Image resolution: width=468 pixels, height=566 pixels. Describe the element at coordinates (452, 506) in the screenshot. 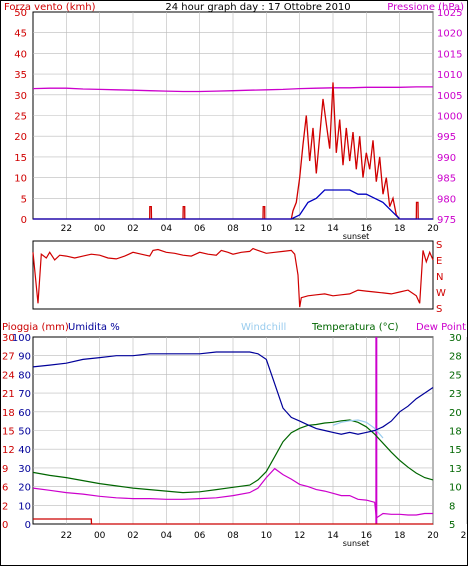

I see `temperature-y-tick-label: 8` at that location.